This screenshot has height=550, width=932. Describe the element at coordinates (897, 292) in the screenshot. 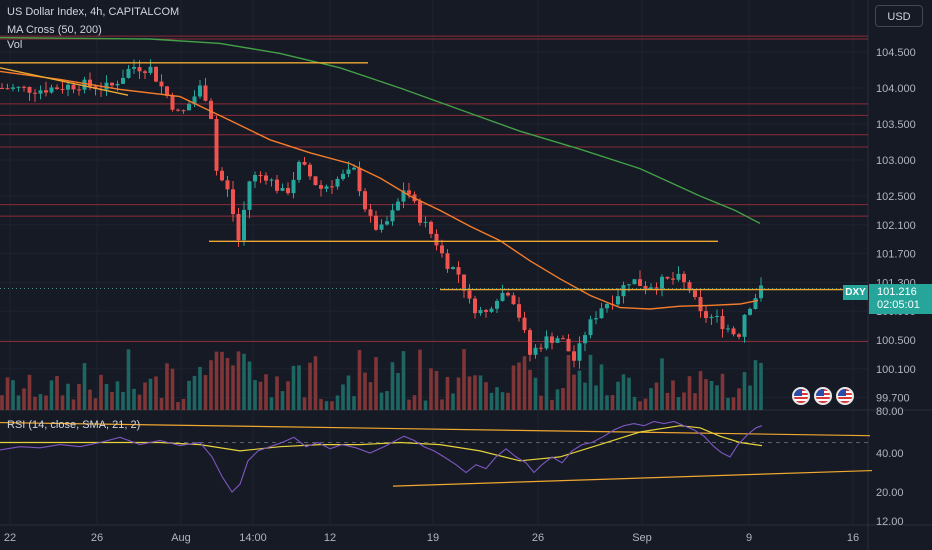

I see `current-price: 101.216` at that location.